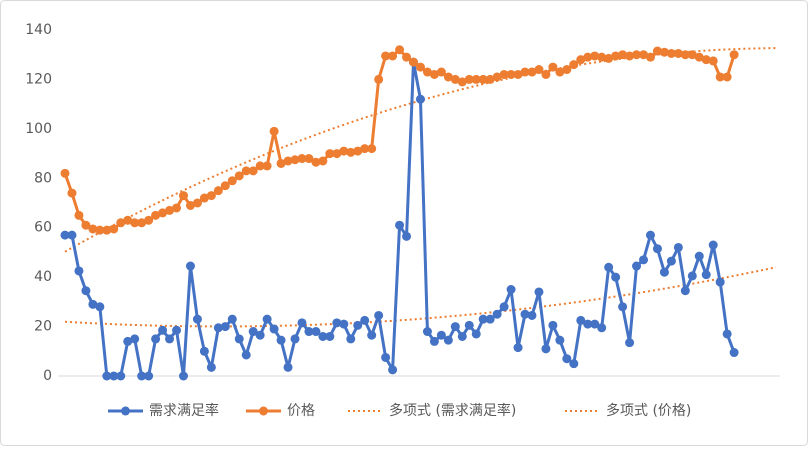 Image resolution: width=809 pixels, height=451 pixels. Describe the element at coordinates (301, 411) in the screenshot. I see `legend-label: 价格` at that location.